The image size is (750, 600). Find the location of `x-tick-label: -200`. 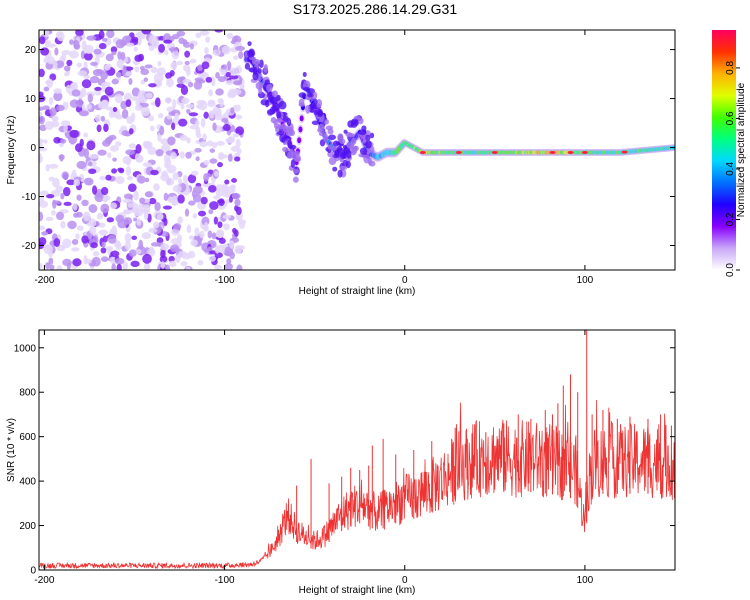

x-tick-label: -200 is located at coordinates (44, 280).